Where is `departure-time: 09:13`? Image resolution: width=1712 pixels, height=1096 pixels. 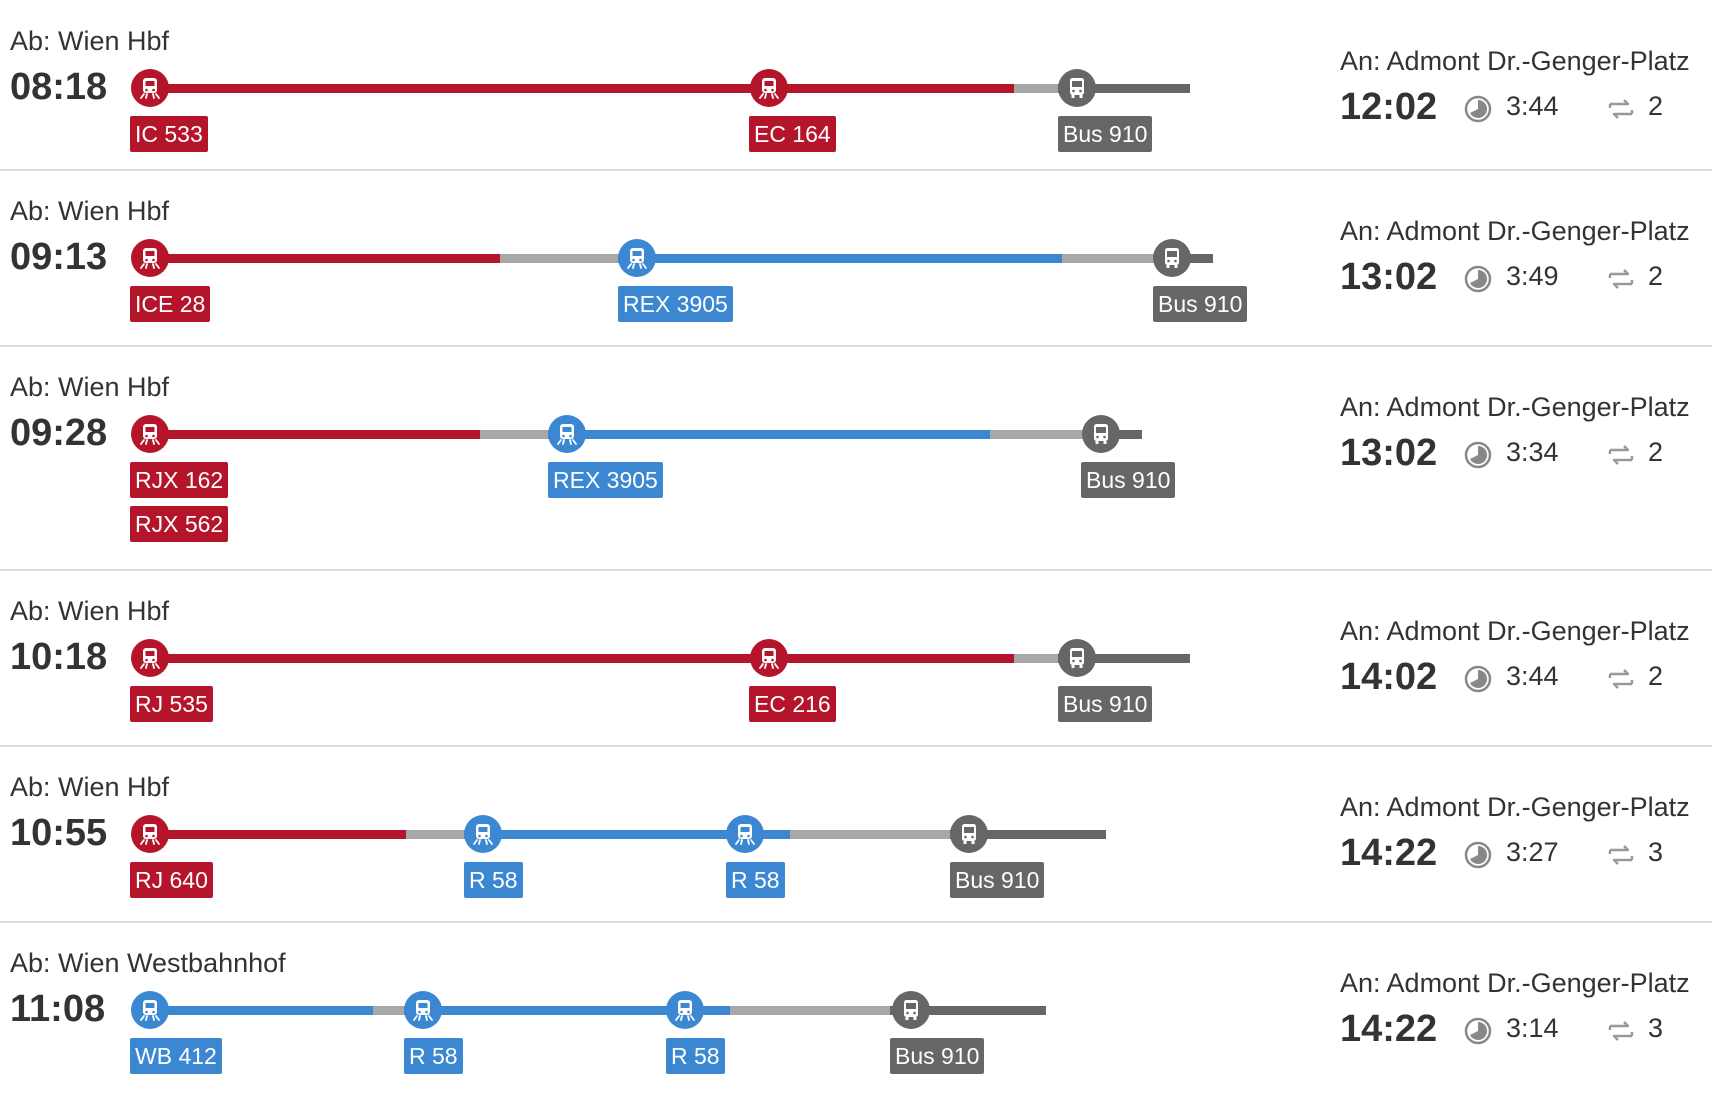
departure-time: 09:13 is located at coordinates (59, 257).